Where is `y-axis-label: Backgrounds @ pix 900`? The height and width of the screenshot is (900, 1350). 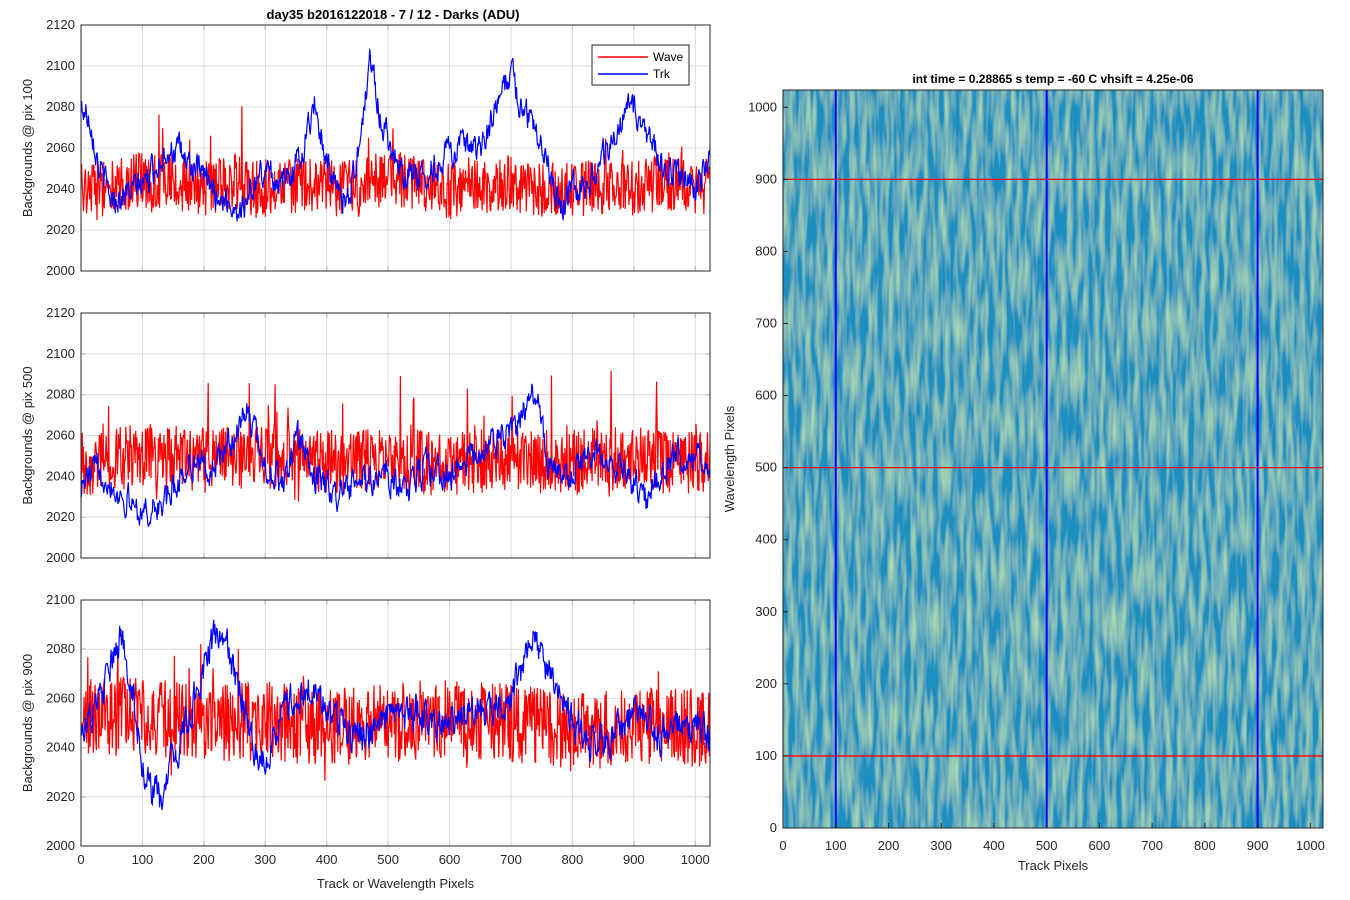
y-axis-label: Backgrounds @ pix 900 is located at coordinates (27, 723).